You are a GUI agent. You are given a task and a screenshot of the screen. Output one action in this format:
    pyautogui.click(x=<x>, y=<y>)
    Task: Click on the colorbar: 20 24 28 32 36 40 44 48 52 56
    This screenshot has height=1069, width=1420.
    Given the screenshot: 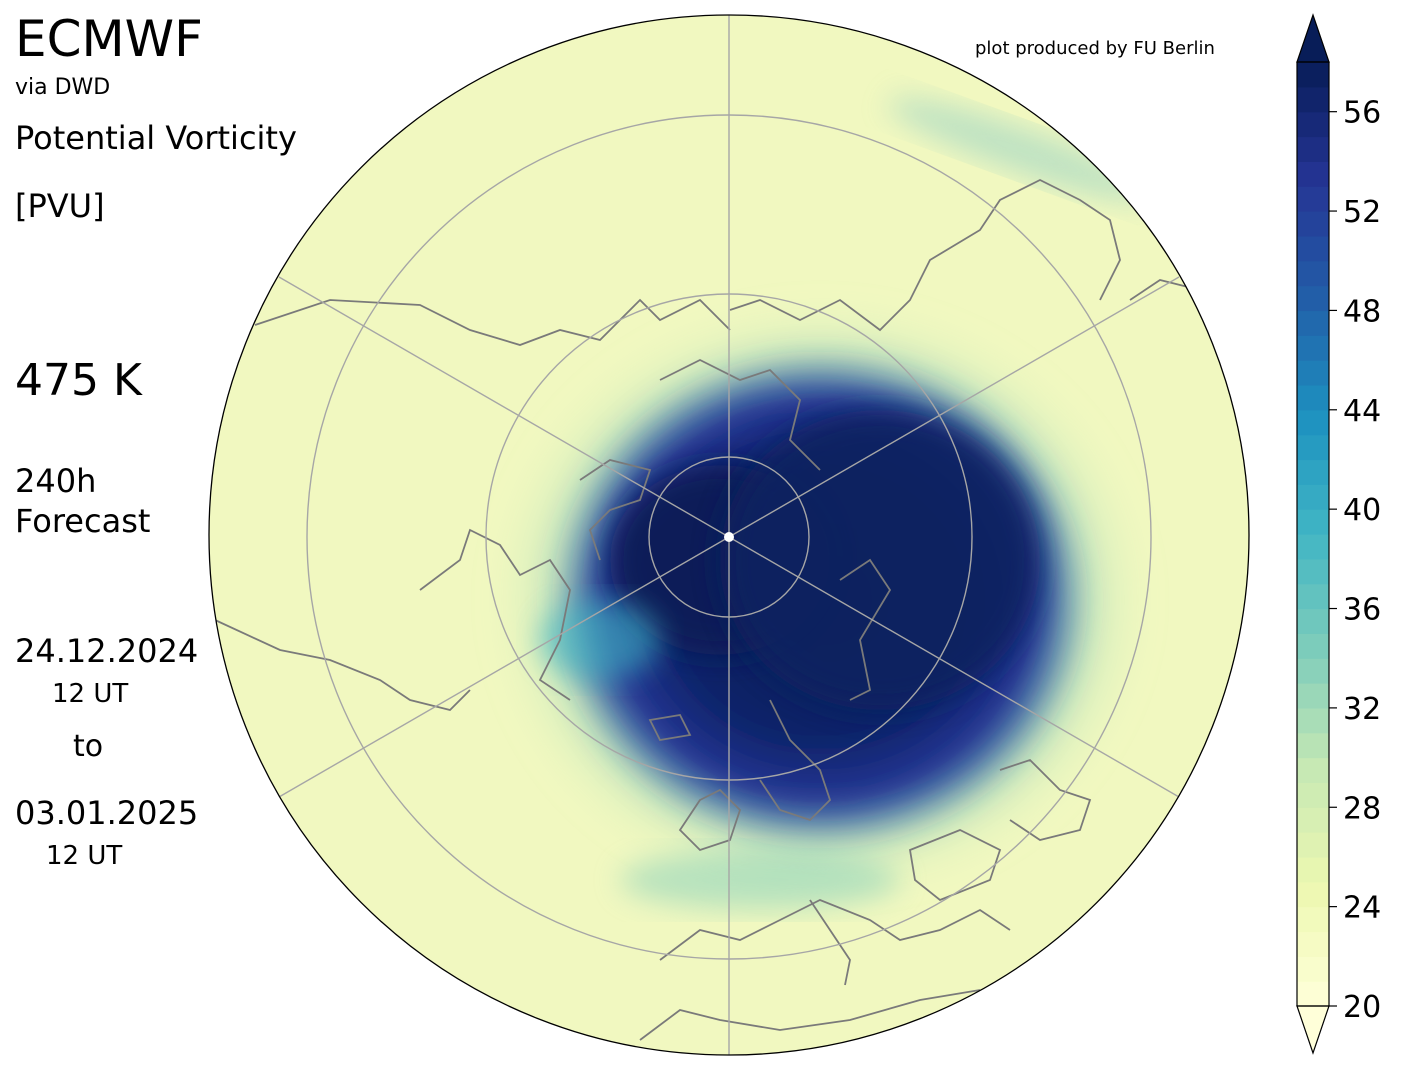 What is the action you would take?
    pyautogui.click(x=1338, y=534)
    